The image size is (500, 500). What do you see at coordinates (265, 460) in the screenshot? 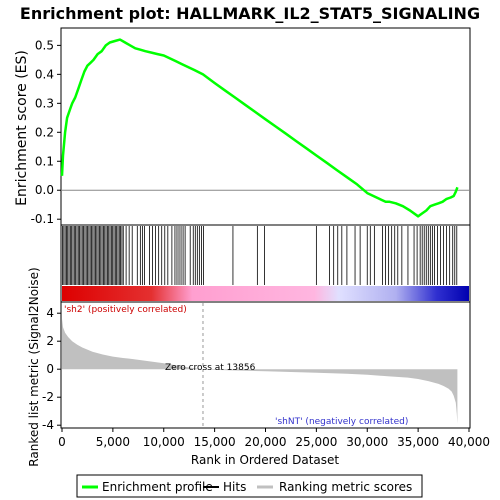
I see `x-axis-label: Rank in Ordered Dataset` at bounding box center [265, 460].